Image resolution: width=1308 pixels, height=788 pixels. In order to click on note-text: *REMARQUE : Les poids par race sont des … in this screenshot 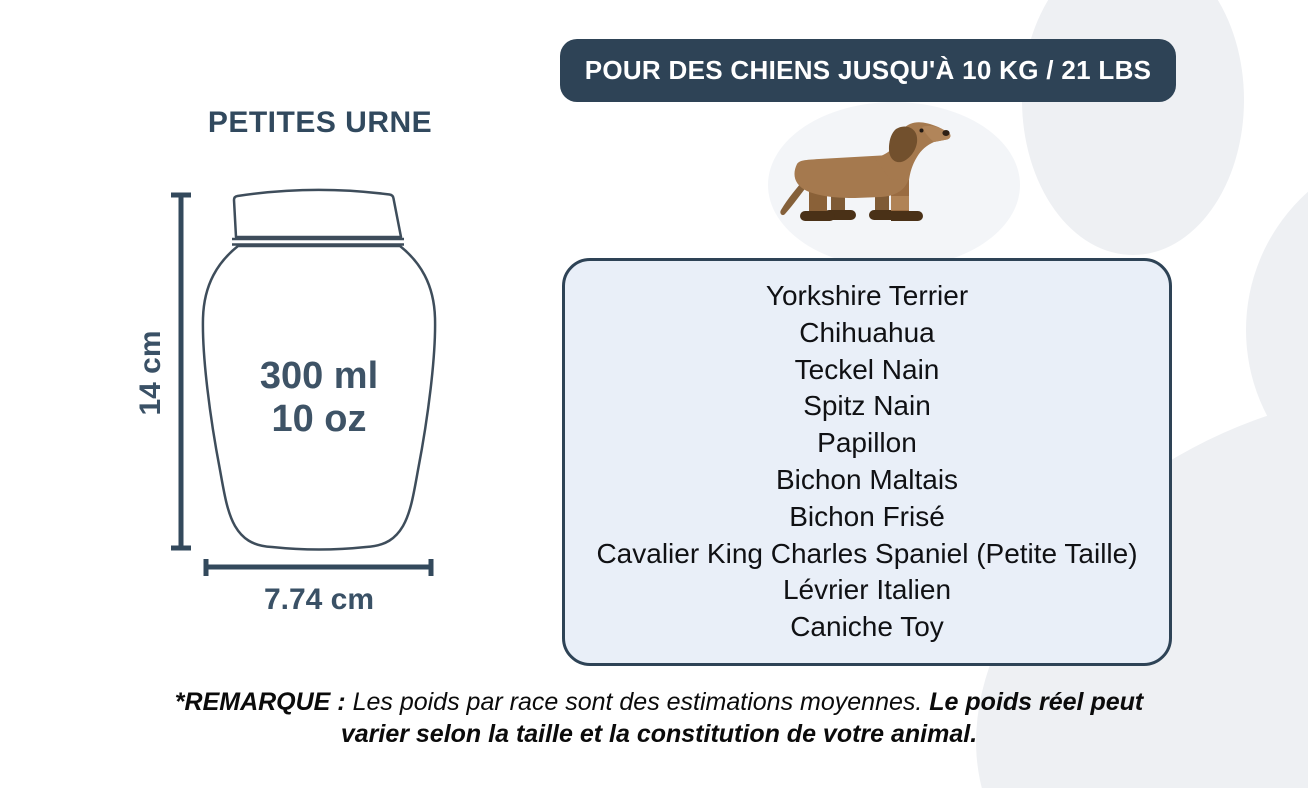, I will do `click(659, 718)`.